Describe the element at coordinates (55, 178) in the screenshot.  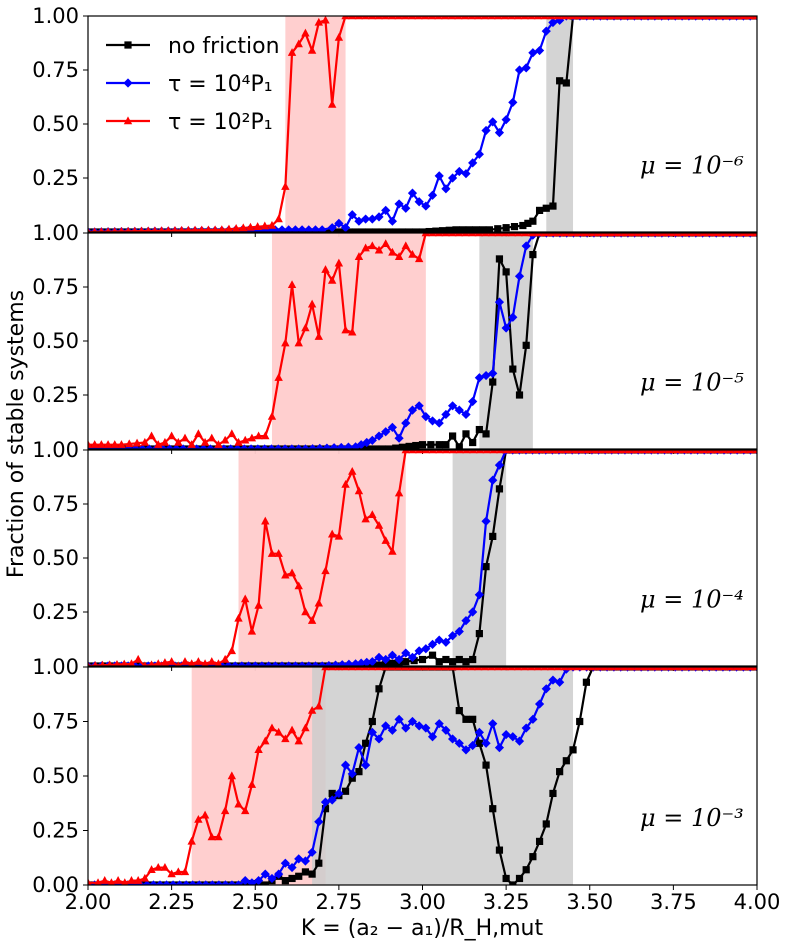
I see `y-tick-label: 0.25` at that location.